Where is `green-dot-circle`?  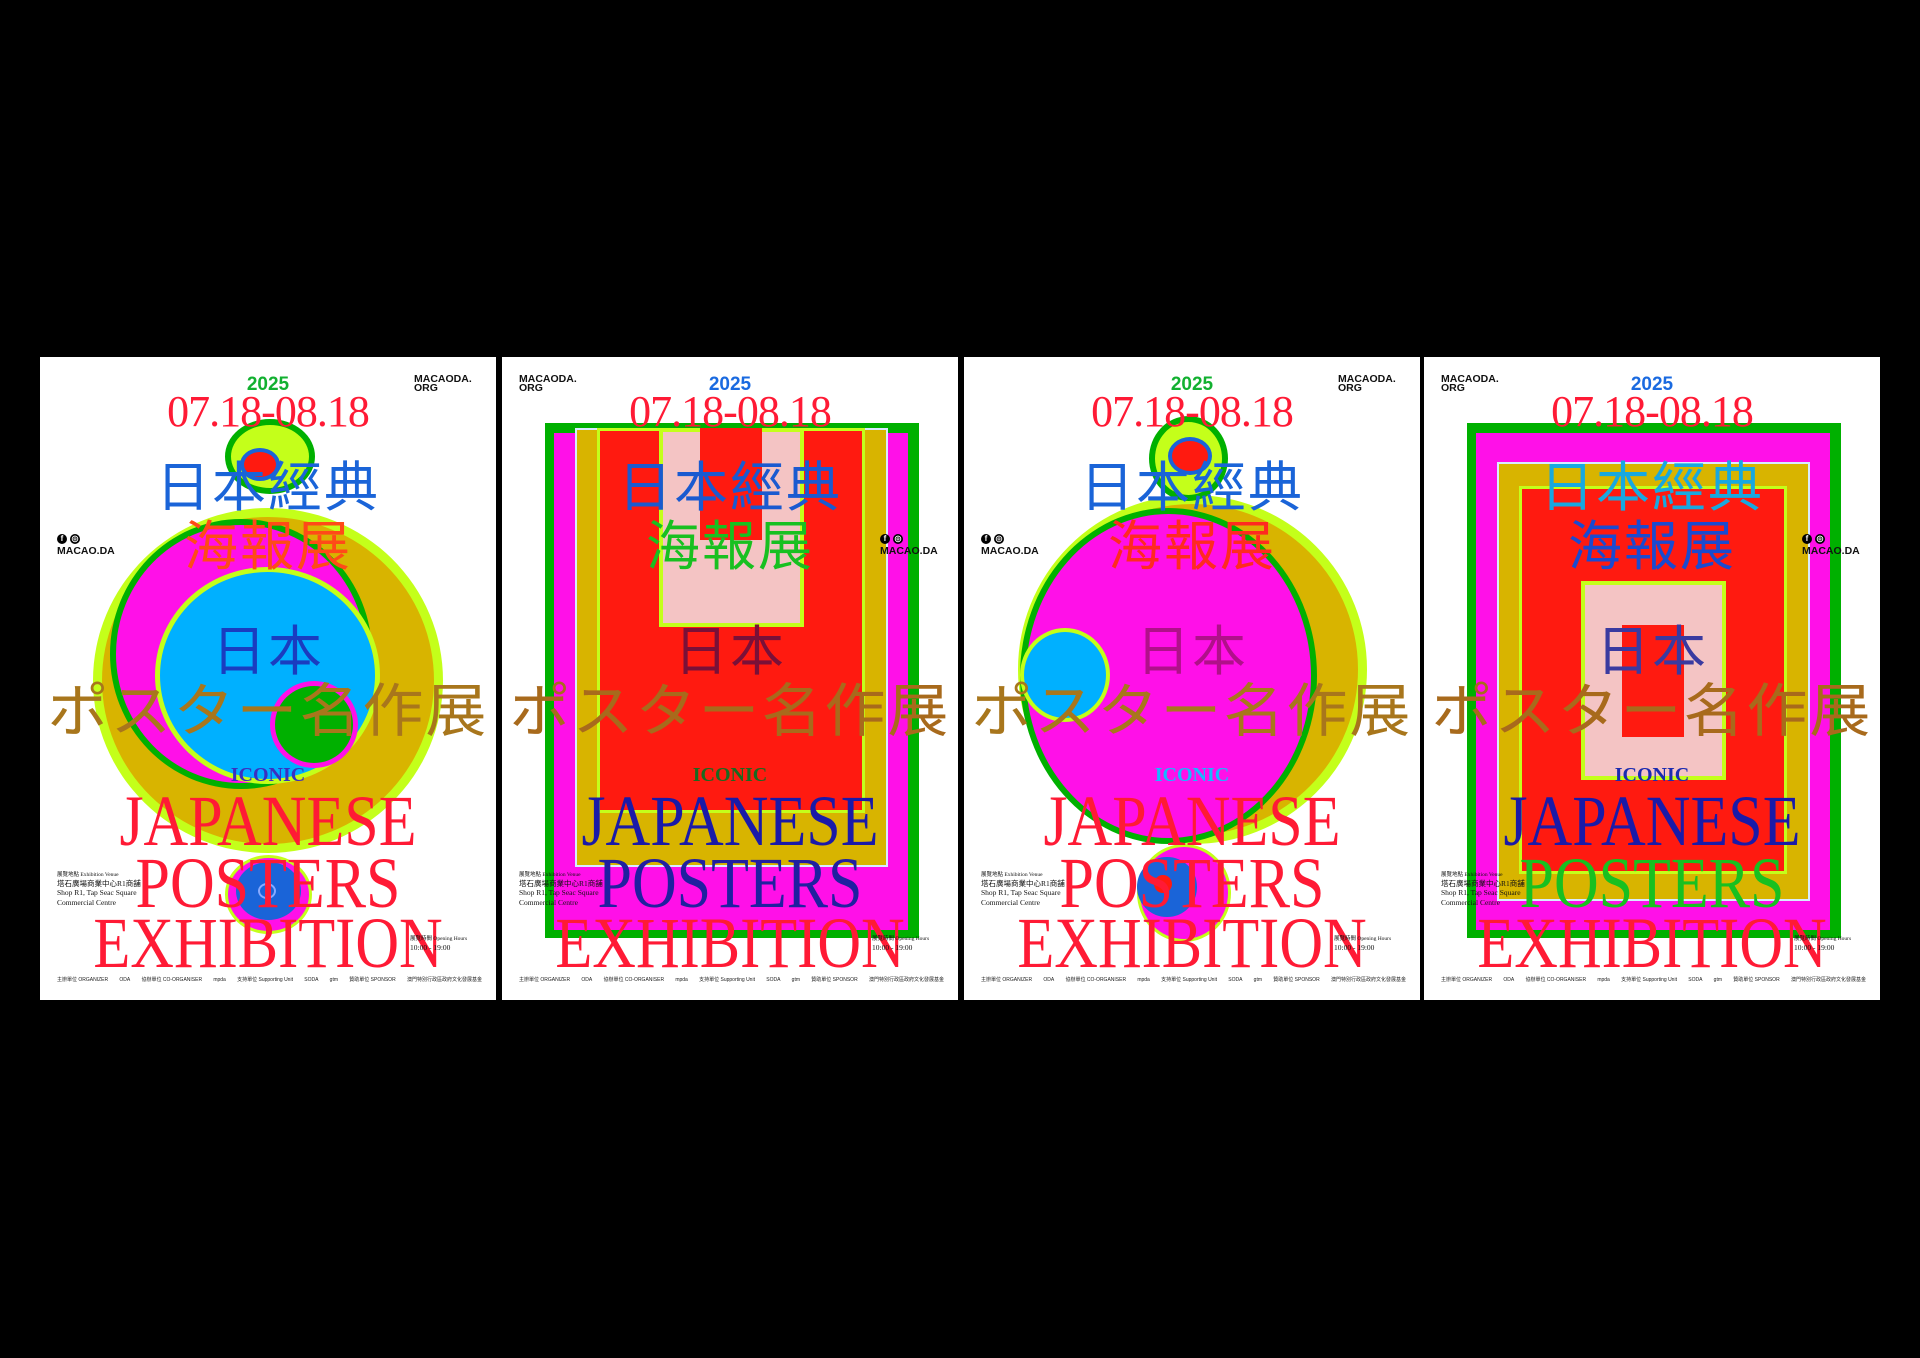 green-dot-circle is located at coordinates (314, 724).